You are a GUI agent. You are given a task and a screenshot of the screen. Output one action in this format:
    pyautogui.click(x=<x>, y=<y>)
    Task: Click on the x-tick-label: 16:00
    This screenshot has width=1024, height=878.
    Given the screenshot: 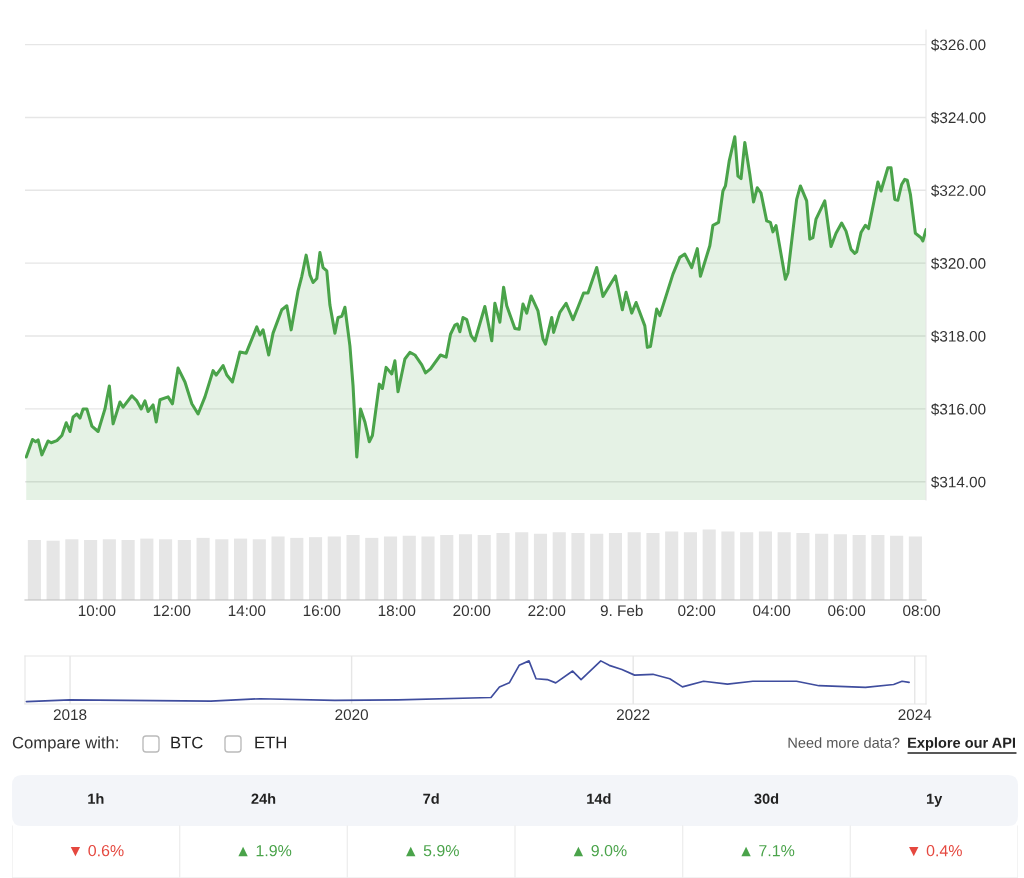 What is the action you would take?
    pyautogui.click(x=322, y=611)
    